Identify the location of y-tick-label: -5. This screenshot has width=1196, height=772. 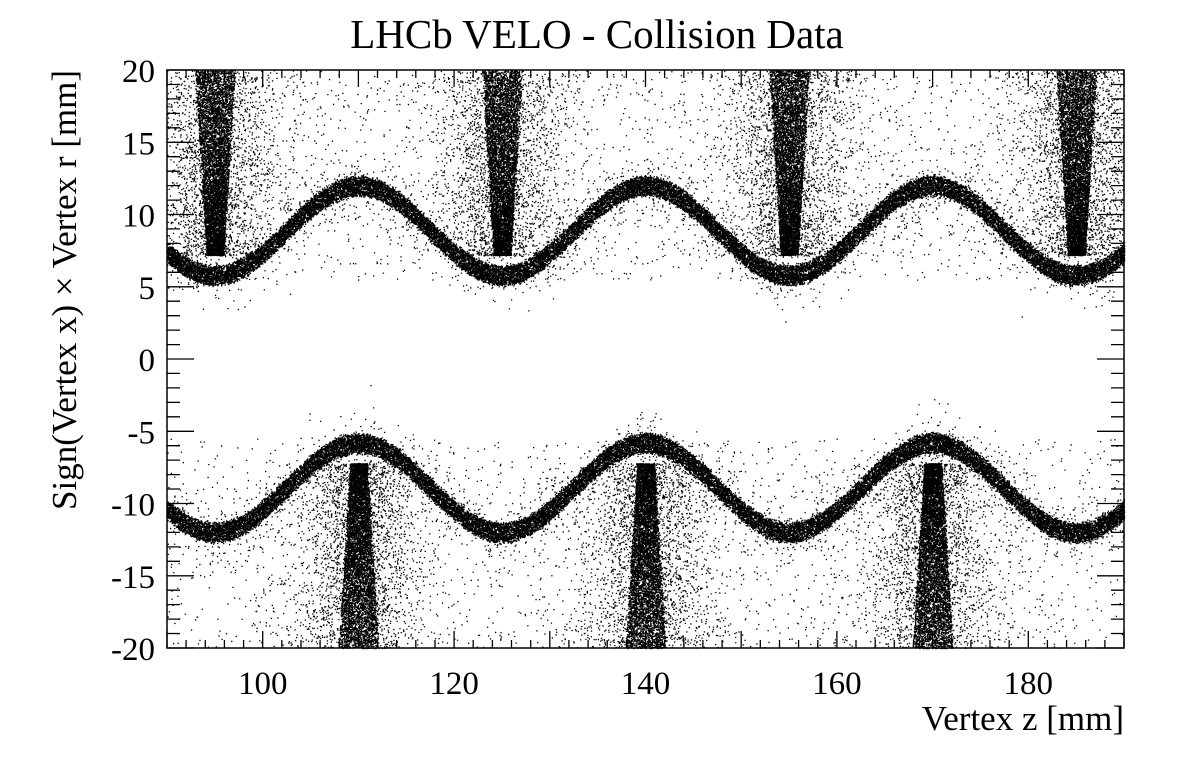
(142, 433).